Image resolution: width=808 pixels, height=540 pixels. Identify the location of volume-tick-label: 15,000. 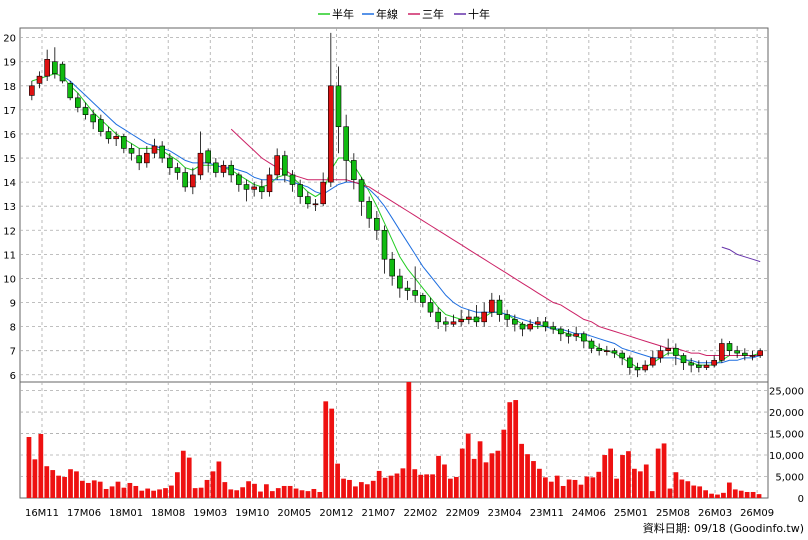
(786, 435).